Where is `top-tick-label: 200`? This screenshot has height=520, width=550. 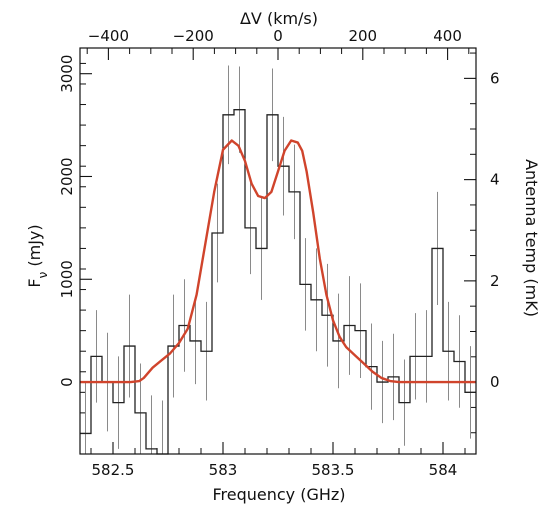 top-tick-label: 200 is located at coordinates (362, 36).